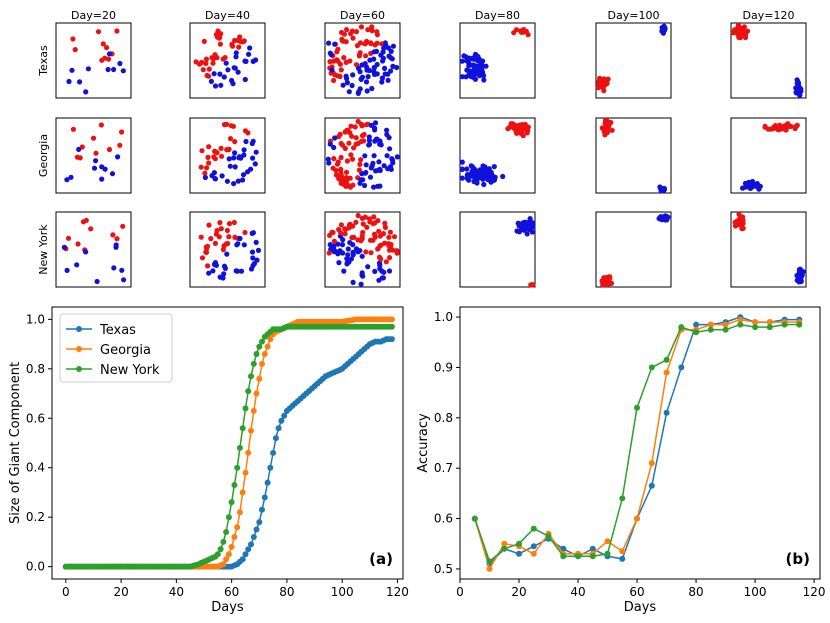 The width and height of the screenshot is (830, 623). I want to click on legend-label: New York, so click(130, 370).